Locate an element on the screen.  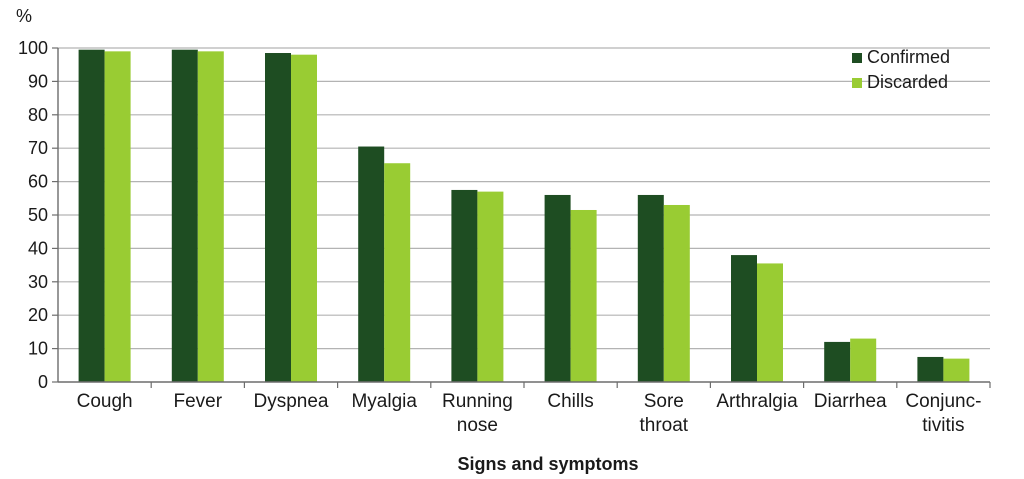
x-tick-label: Chills is located at coordinates (570, 401).